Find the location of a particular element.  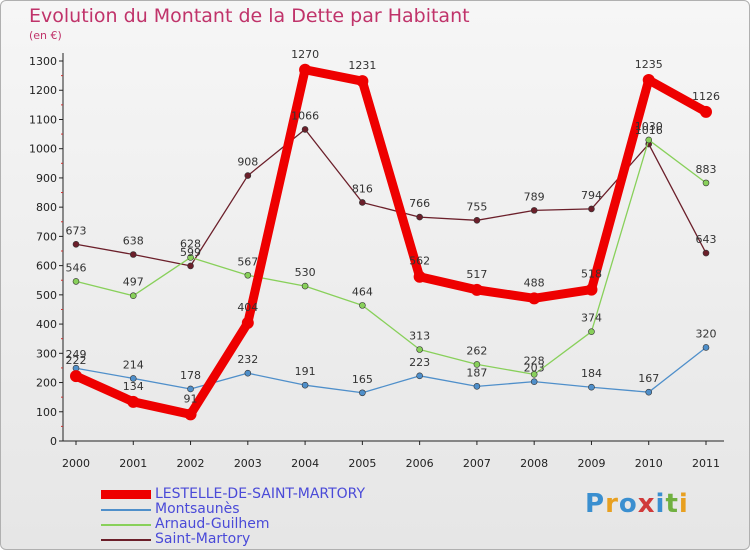

data-label: 816 is located at coordinates (362, 188).